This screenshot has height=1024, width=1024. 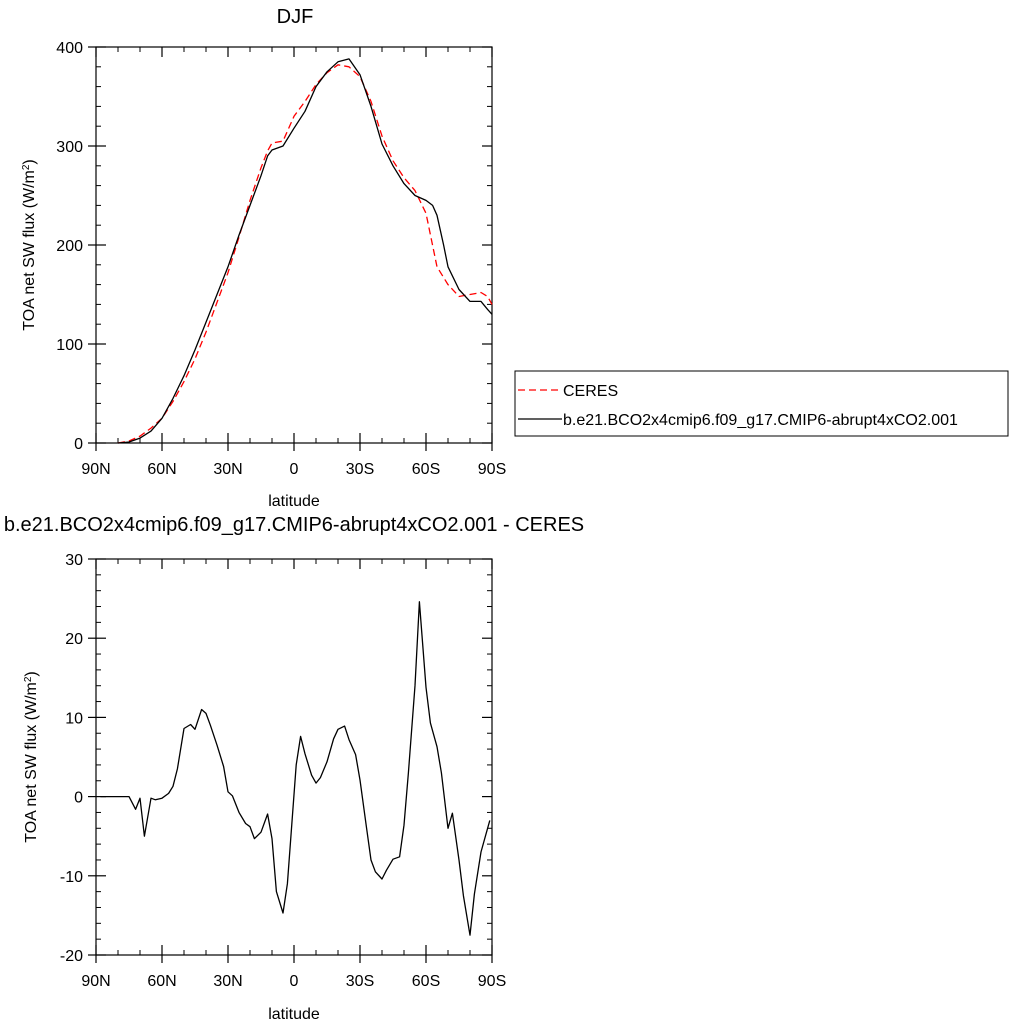 I want to click on legend-ceres-label: CERES, so click(x=590, y=391).